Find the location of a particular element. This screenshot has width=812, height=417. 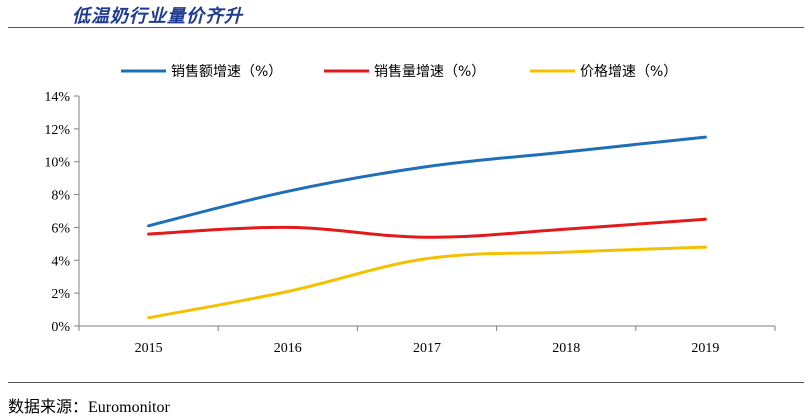

y-tick-label: 8% is located at coordinates (60, 196).